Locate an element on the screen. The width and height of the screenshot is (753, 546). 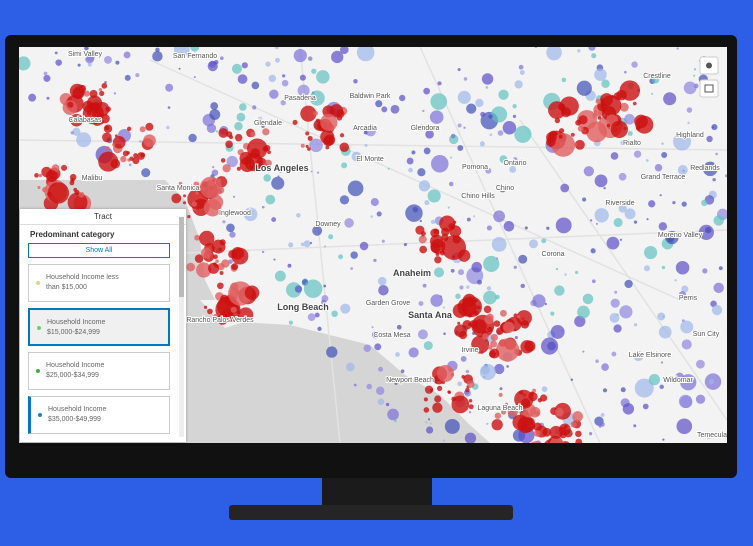
place-label: Calabasas is located at coordinates (85, 120).